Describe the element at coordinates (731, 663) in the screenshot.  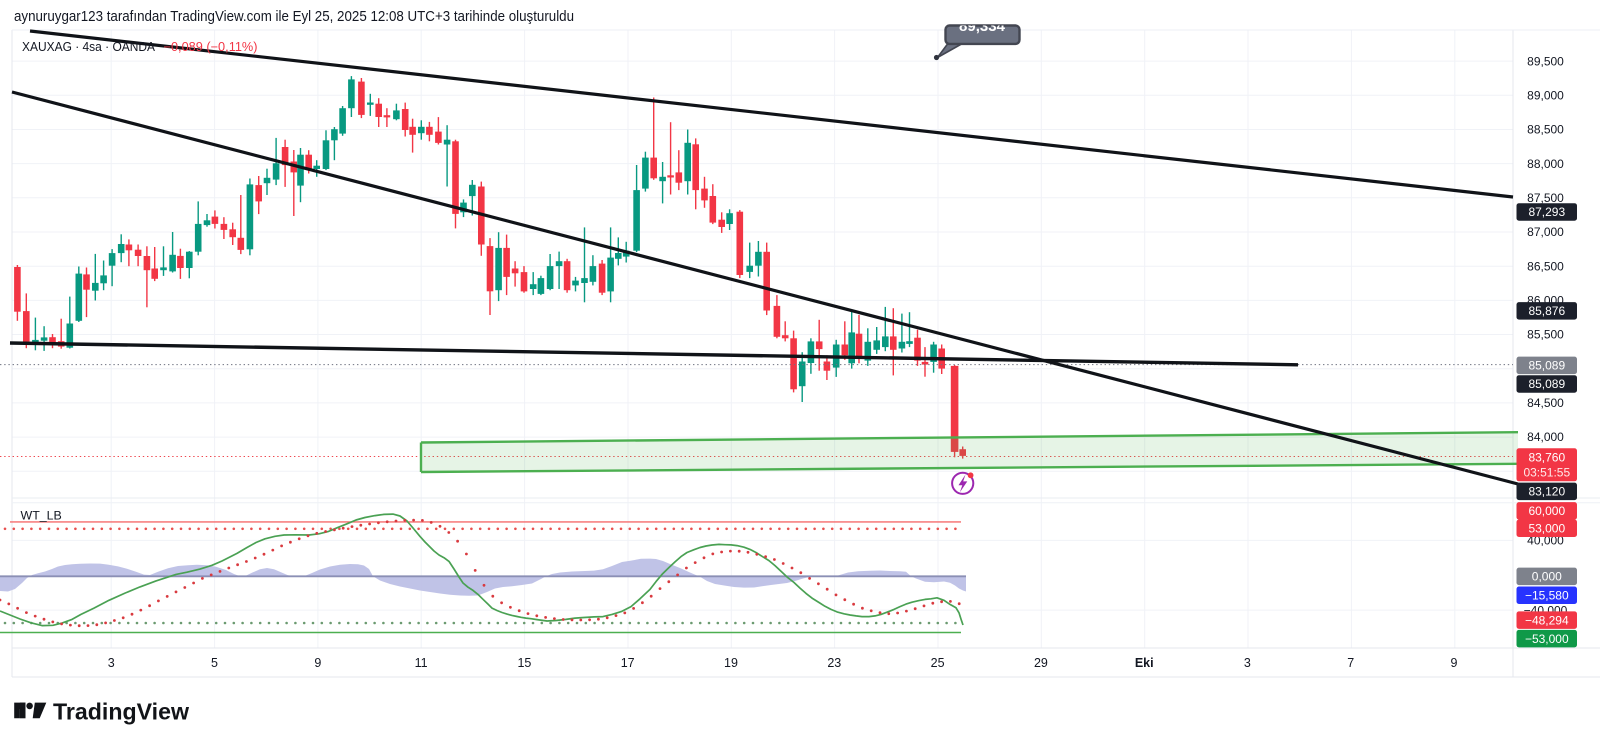
I see `svg-text: 19` at that location.